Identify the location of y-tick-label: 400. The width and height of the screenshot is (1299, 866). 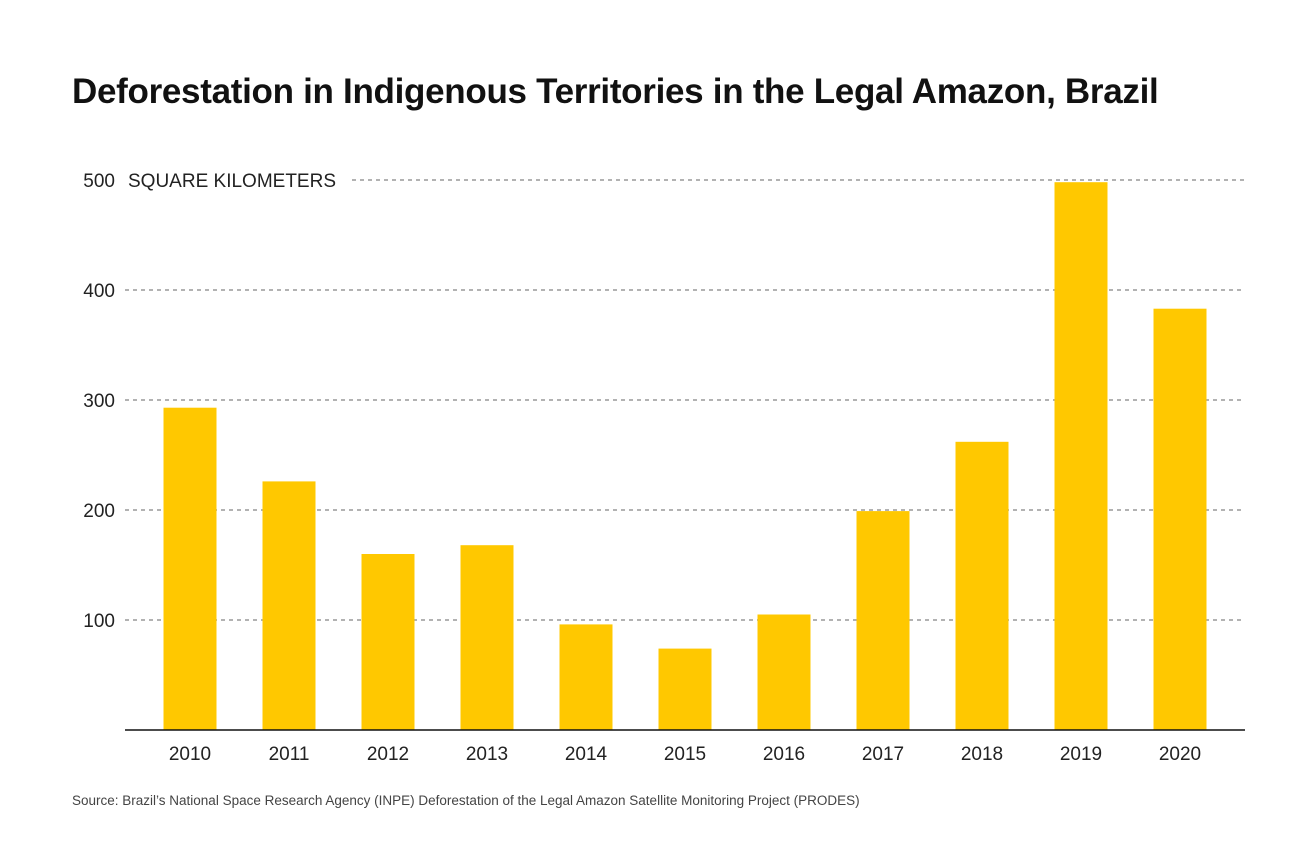
(99, 291).